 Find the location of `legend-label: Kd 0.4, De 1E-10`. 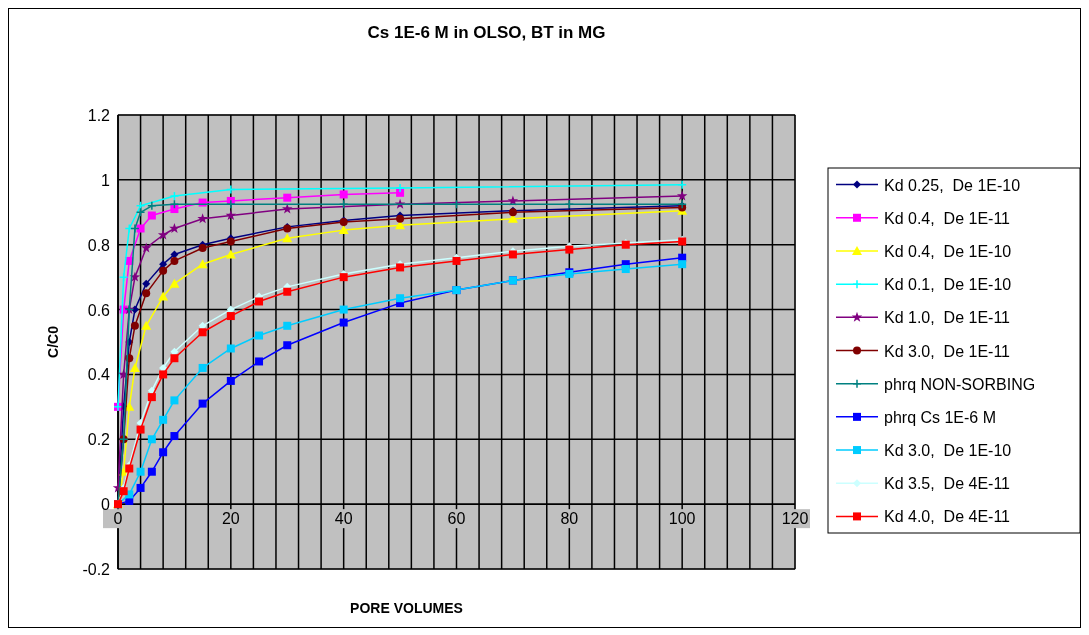

legend-label: Kd 0.4, De 1E-10 is located at coordinates (948, 251).